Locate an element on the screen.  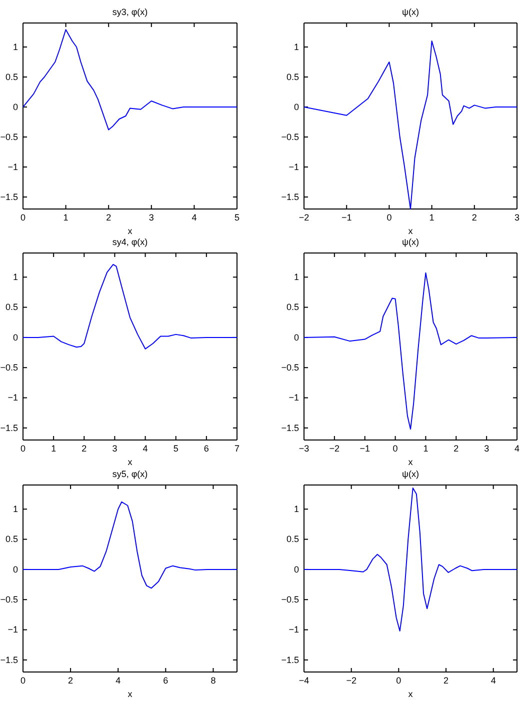
chart-title: sy5, φ(x) is located at coordinates (130, 474).